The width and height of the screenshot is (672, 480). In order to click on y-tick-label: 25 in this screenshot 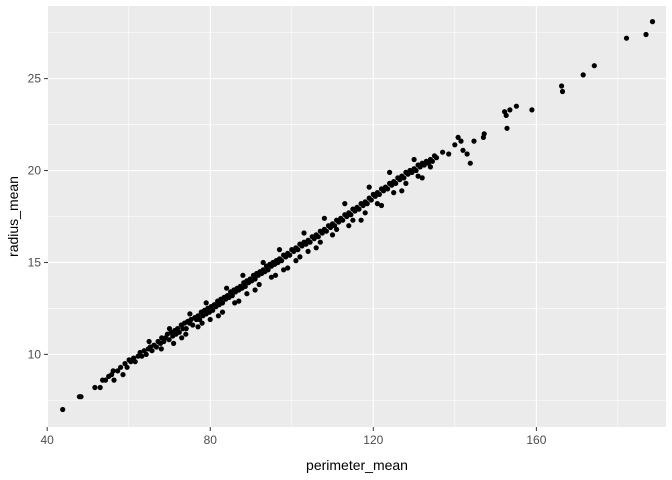, I will do `click(35, 79)`.